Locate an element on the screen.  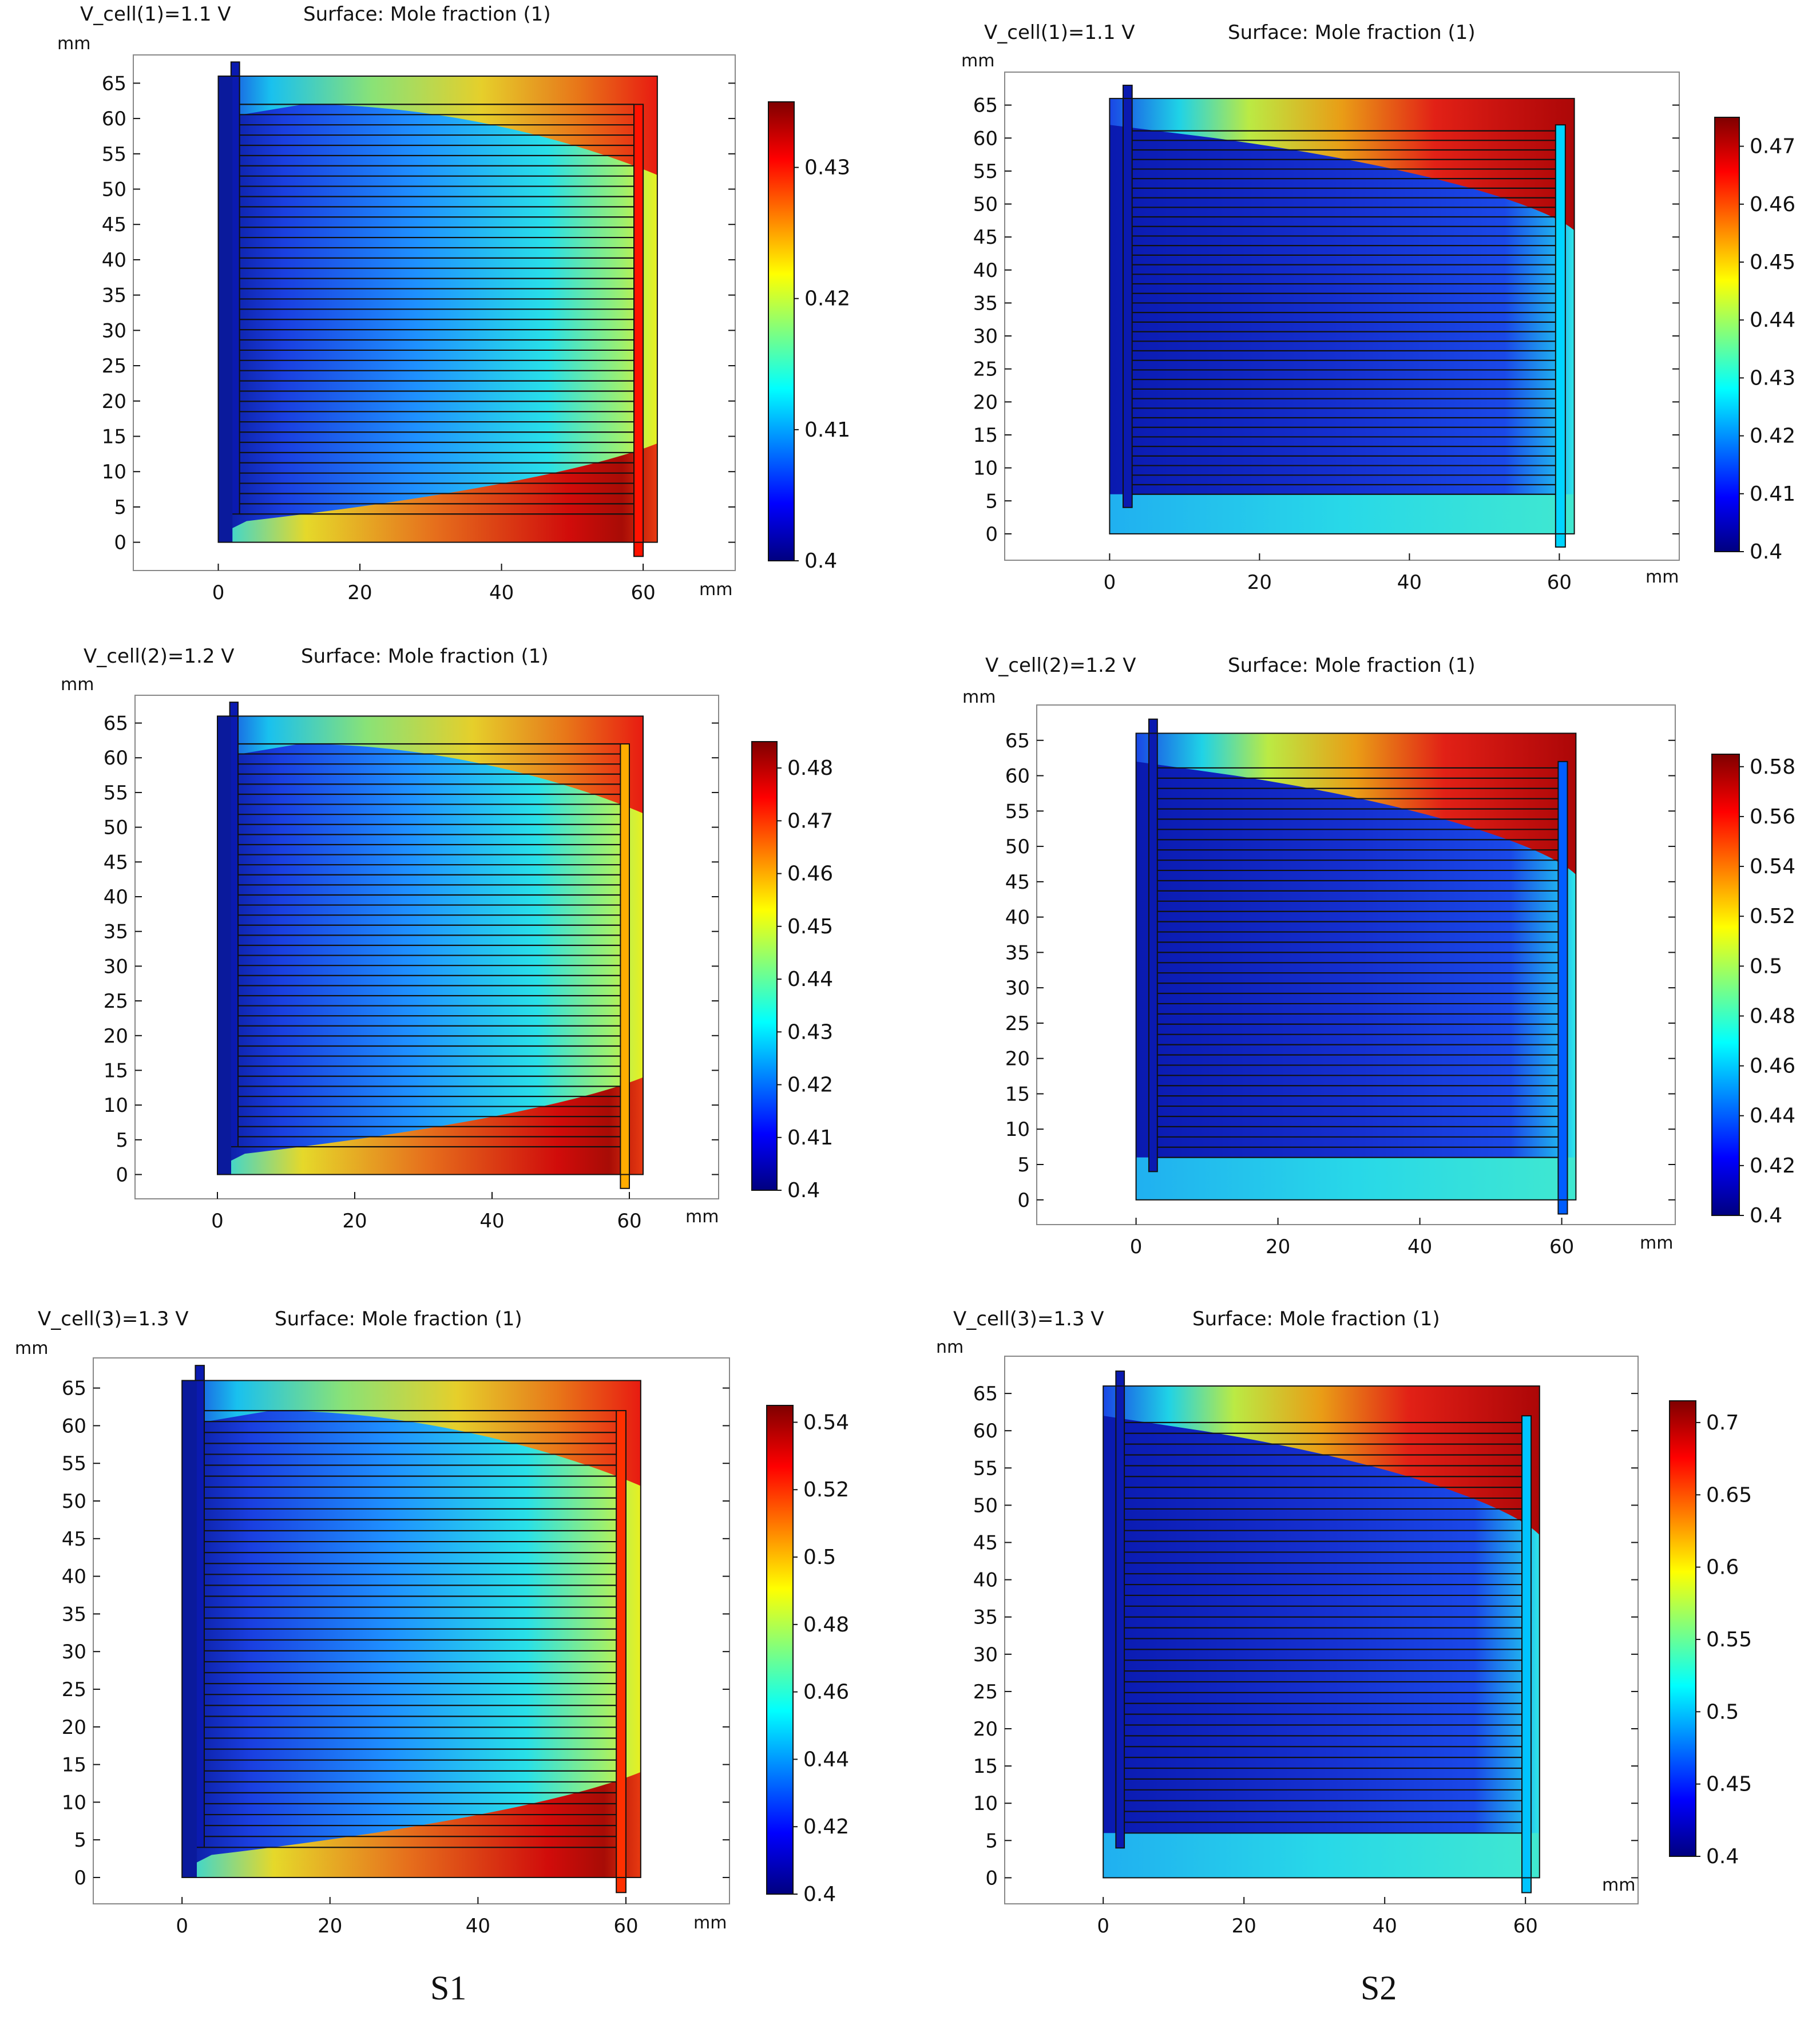
colorbar-tick-label: 0.46 is located at coordinates (1772, 204).